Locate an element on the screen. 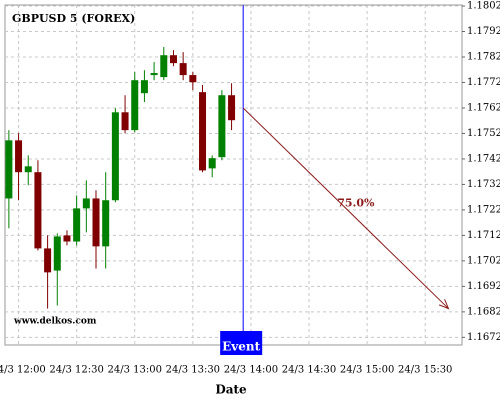 This screenshot has width=500, height=400. x-axis-label: Date is located at coordinates (231, 390).